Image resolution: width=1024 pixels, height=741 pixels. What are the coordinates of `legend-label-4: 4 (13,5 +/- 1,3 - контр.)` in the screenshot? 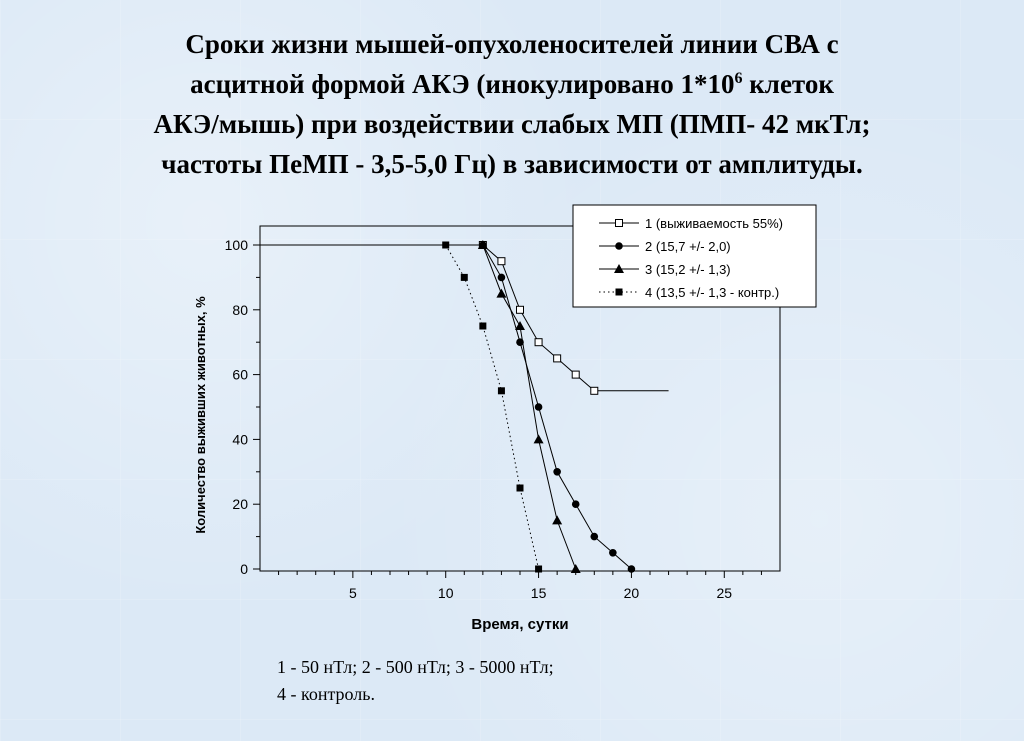 It's located at (712, 292).